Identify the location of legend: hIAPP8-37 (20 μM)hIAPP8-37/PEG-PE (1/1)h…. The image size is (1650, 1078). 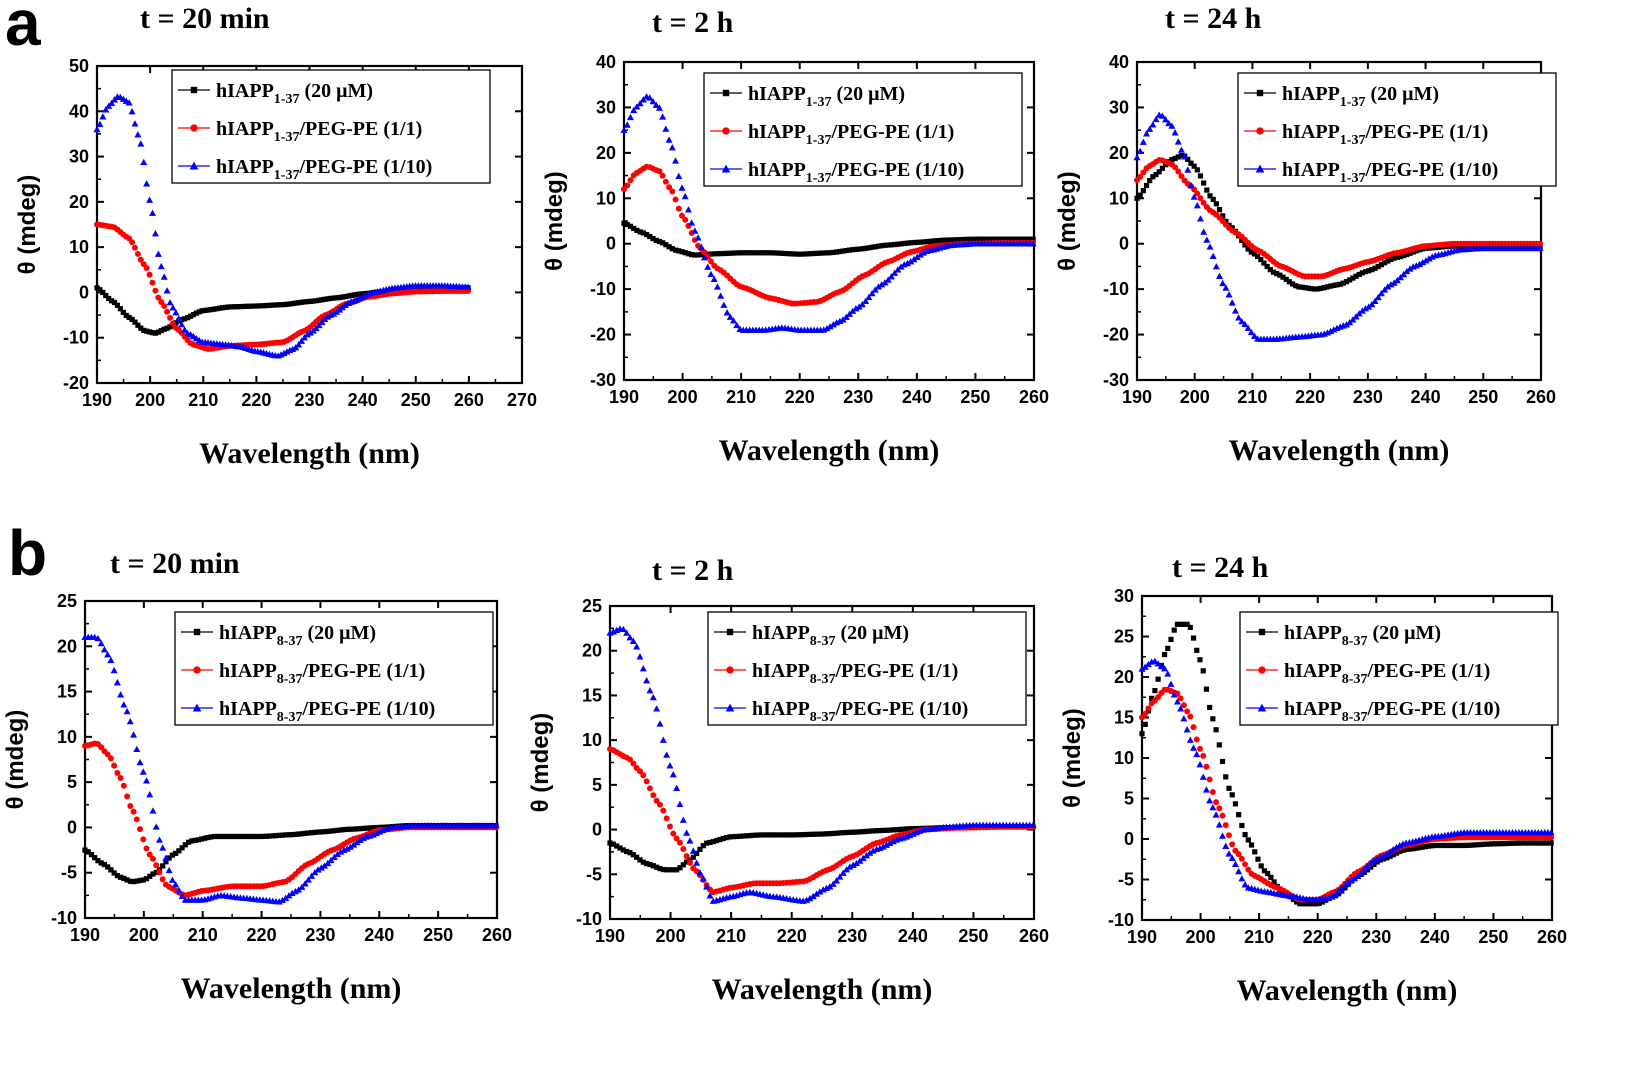
(867, 668).